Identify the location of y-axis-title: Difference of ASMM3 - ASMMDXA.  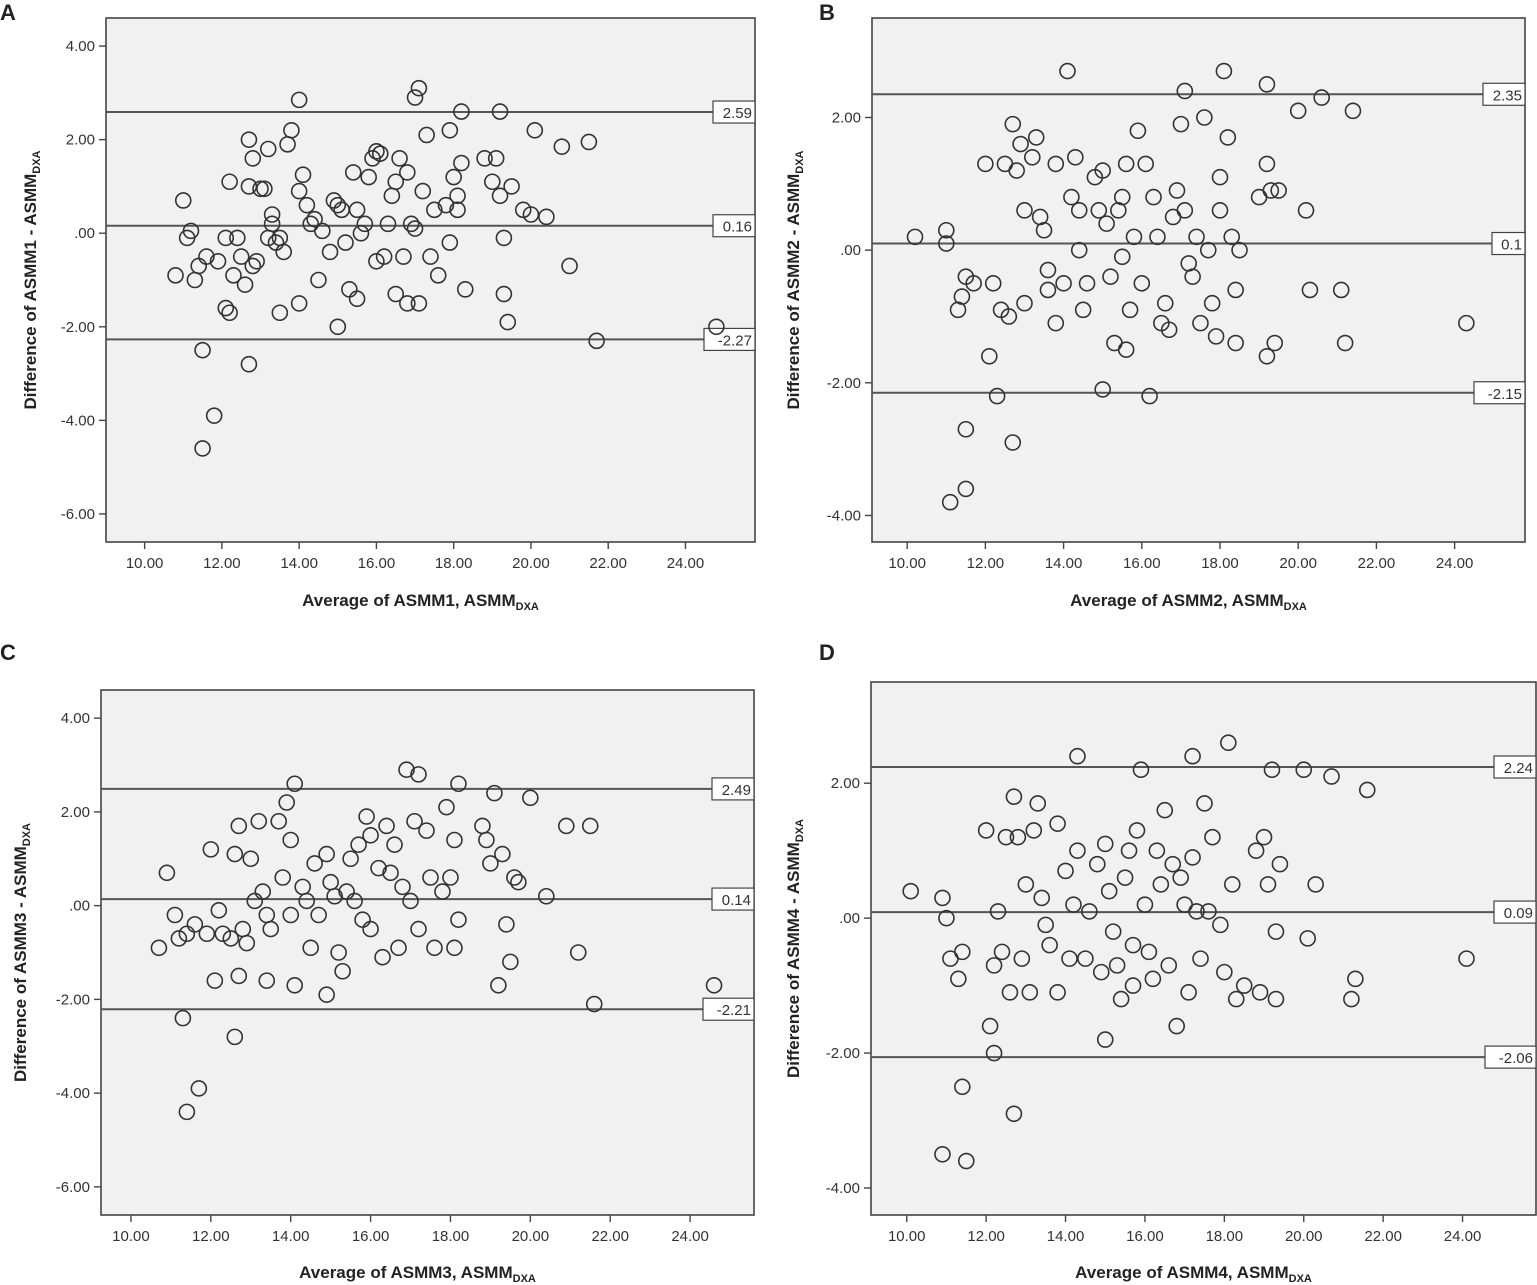
(22, 952).